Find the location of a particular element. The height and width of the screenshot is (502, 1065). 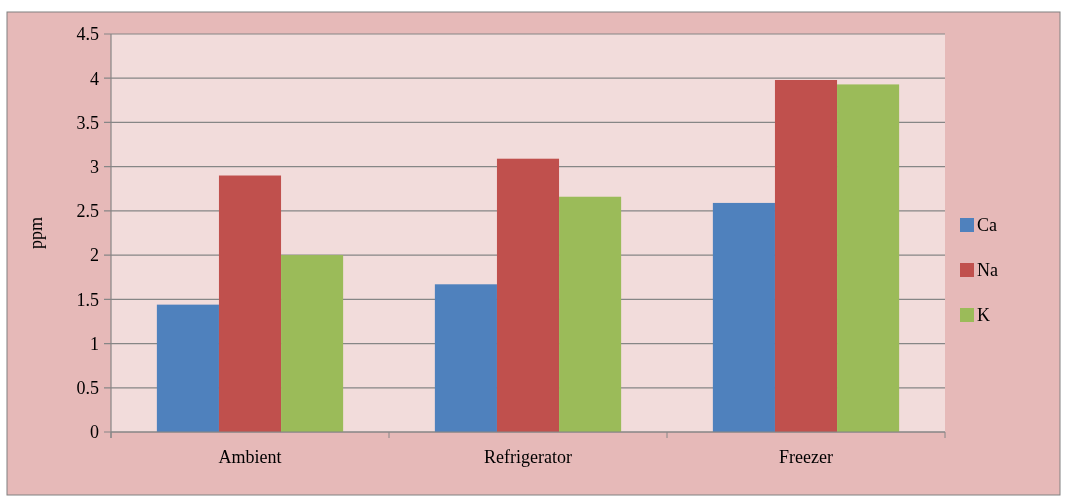

y-tick-label: 1.5 is located at coordinates (87, 299).